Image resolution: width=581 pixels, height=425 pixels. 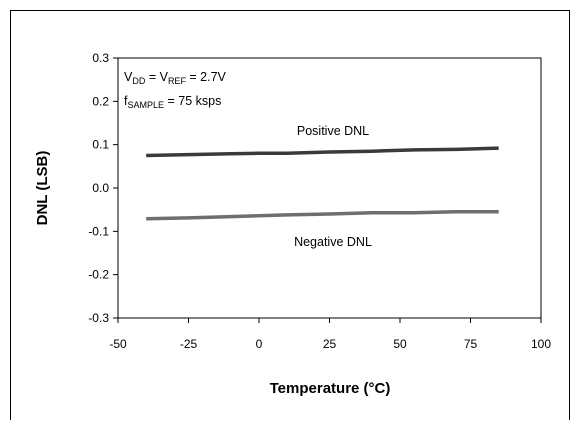 I want to click on x-tick-label: -25, so click(x=189, y=344).